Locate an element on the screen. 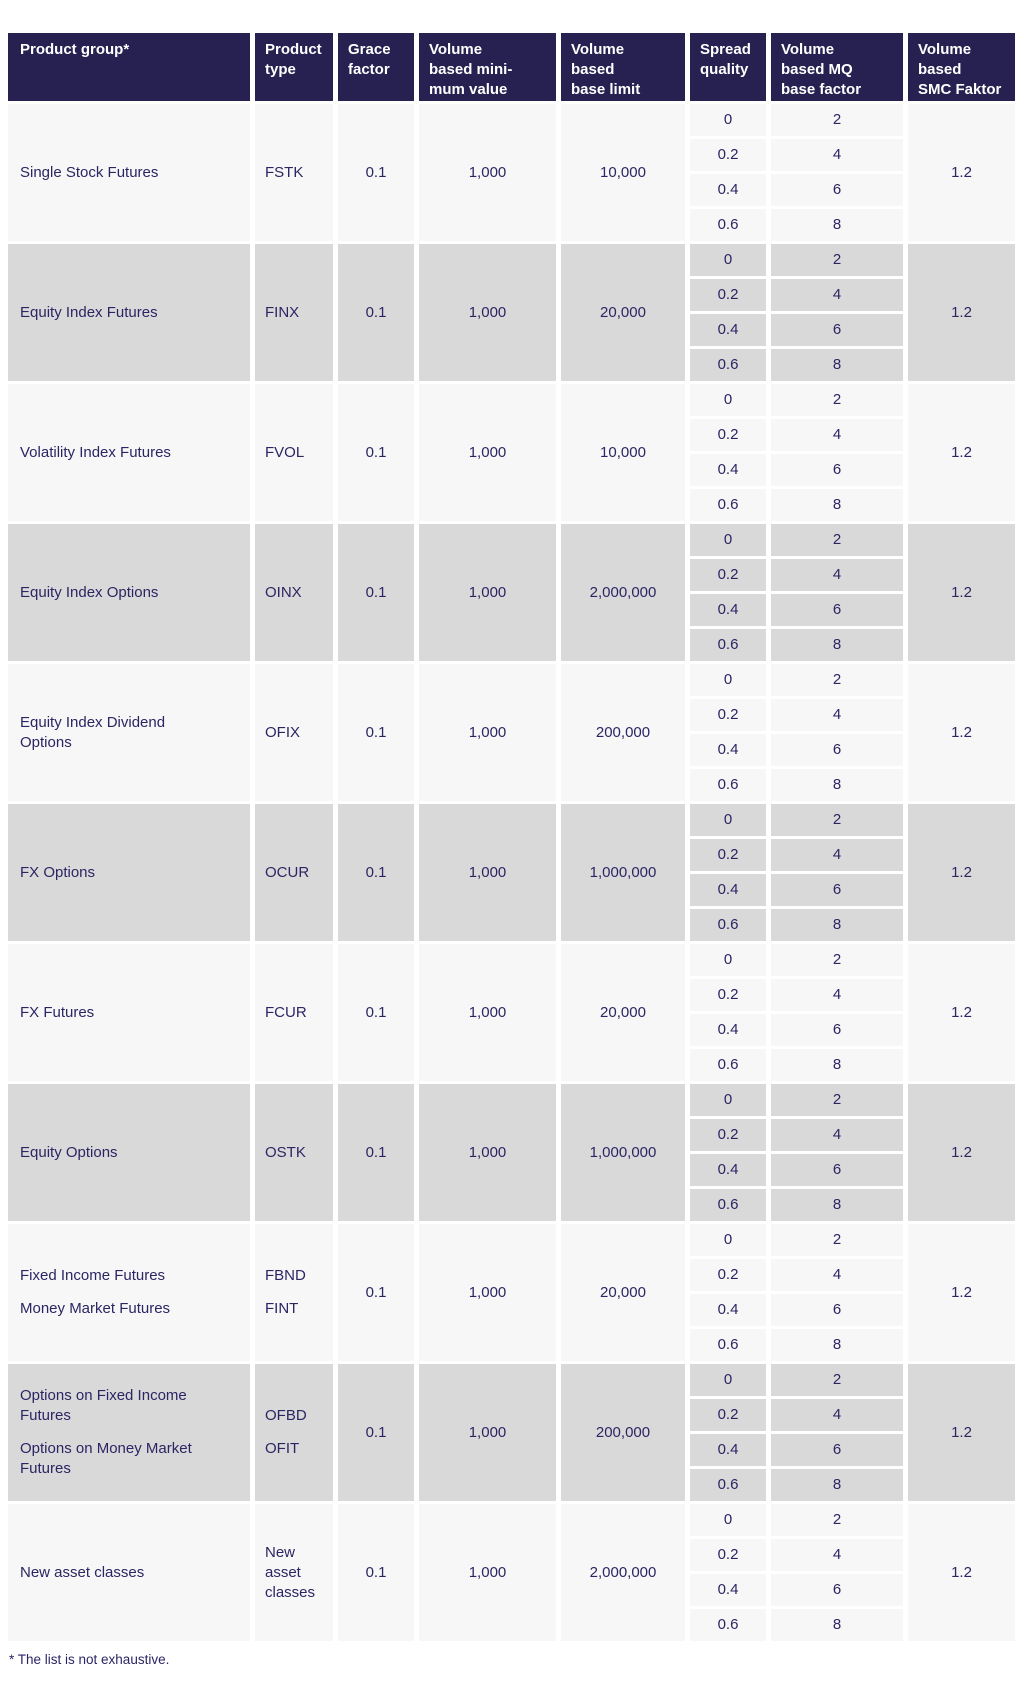 This screenshot has width=1024, height=1695. product-group-text: Equity Options is located at coordinates (69, 1152).